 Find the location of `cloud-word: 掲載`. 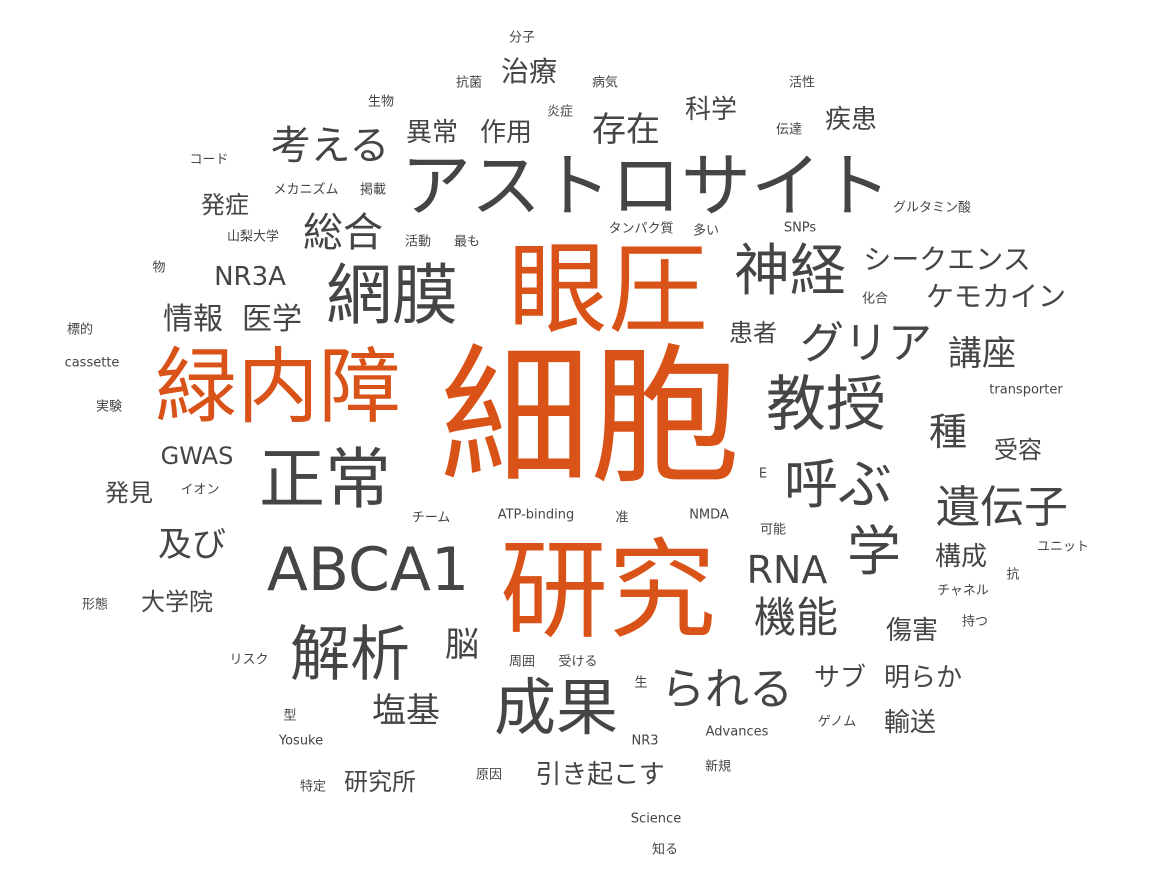

cloud-word: 掲載 is located at coordinates (373, 190).